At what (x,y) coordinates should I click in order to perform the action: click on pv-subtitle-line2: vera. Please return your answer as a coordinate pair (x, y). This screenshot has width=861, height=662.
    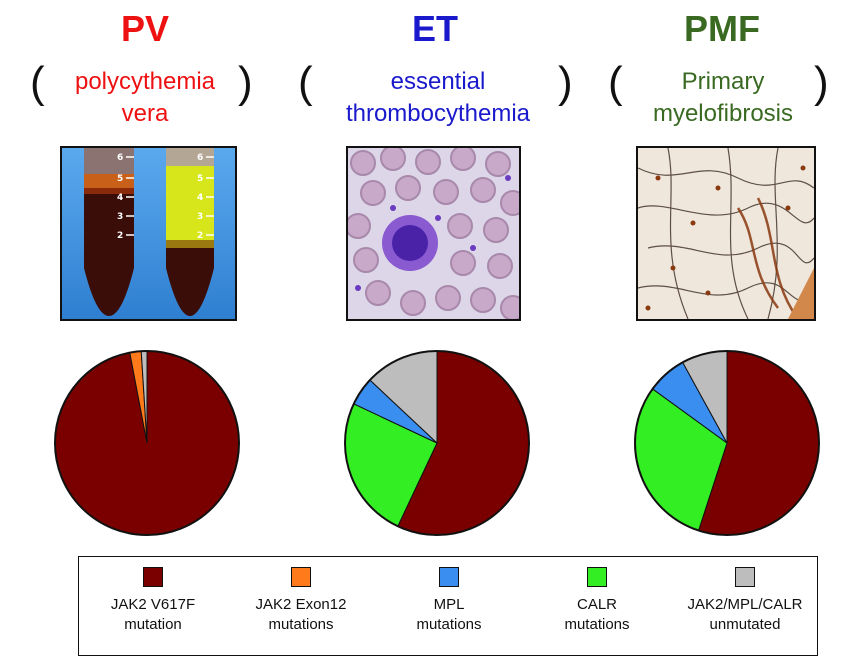
    Looking at the image, I should click on (145, 113).